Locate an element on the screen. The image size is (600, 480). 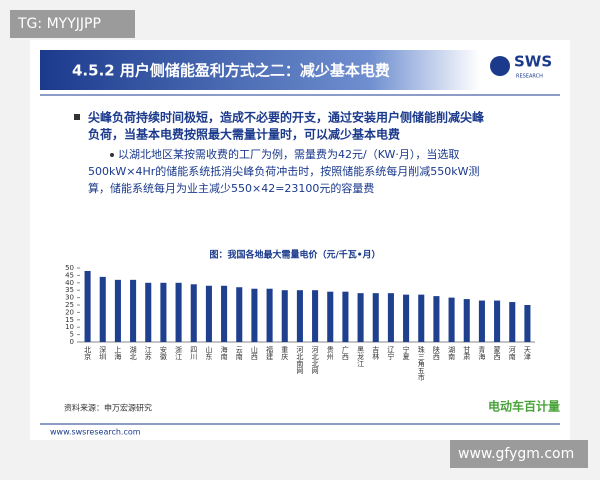
y-tick-label: 20 is located at coordinates (69, 312).